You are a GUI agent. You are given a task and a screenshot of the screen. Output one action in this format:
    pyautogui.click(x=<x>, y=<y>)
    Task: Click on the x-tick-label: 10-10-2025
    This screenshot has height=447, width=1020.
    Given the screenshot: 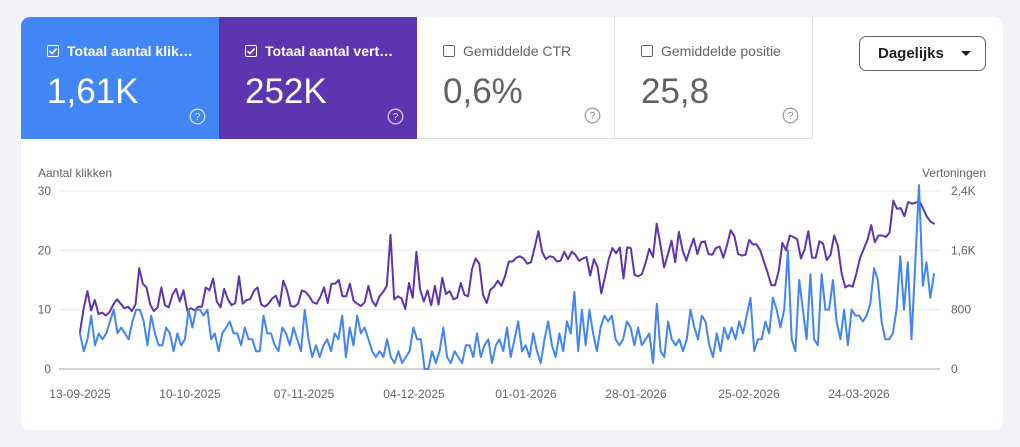 What is the action you would take?
    pyautogui.click(x=190, y=394)
    